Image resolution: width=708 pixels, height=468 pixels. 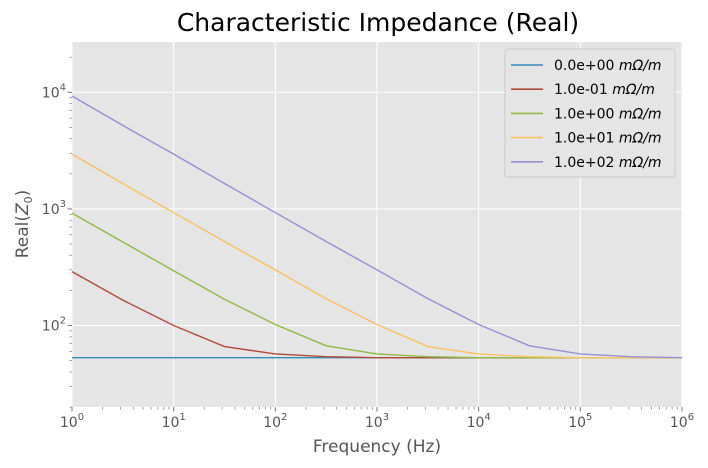 I want to click on x-tick-label: 10³, so click(x=377, y=421).